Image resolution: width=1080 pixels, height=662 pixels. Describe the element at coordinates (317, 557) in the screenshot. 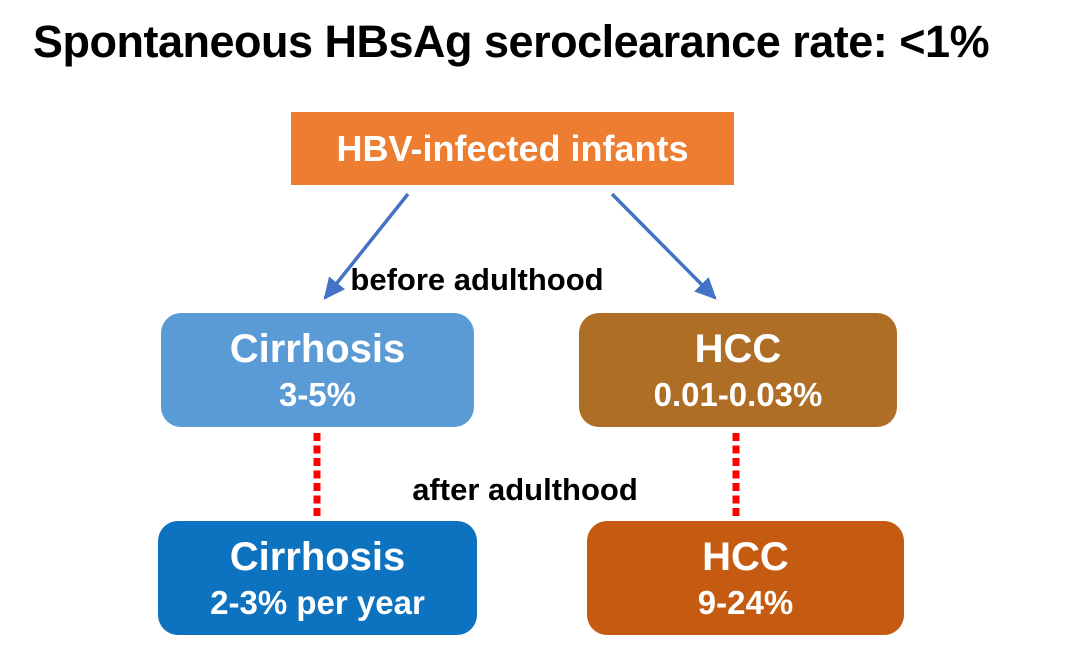

I see `node-cirrhosis-after-title: Cirrhosis` at that location.